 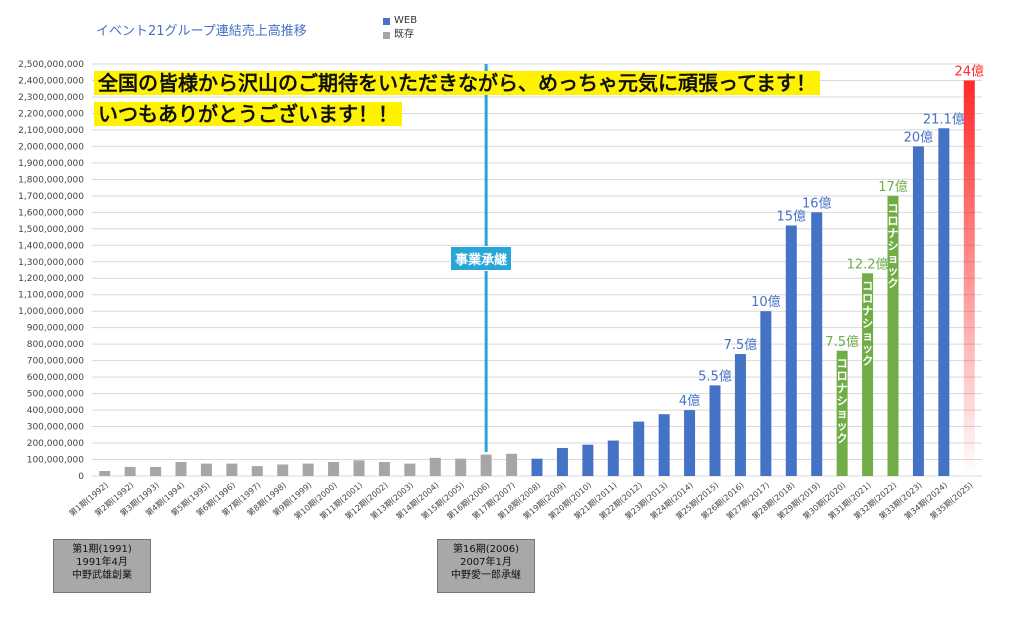 I want to click on y-tick-label: 400,000,000, so click(x=56, y=411).